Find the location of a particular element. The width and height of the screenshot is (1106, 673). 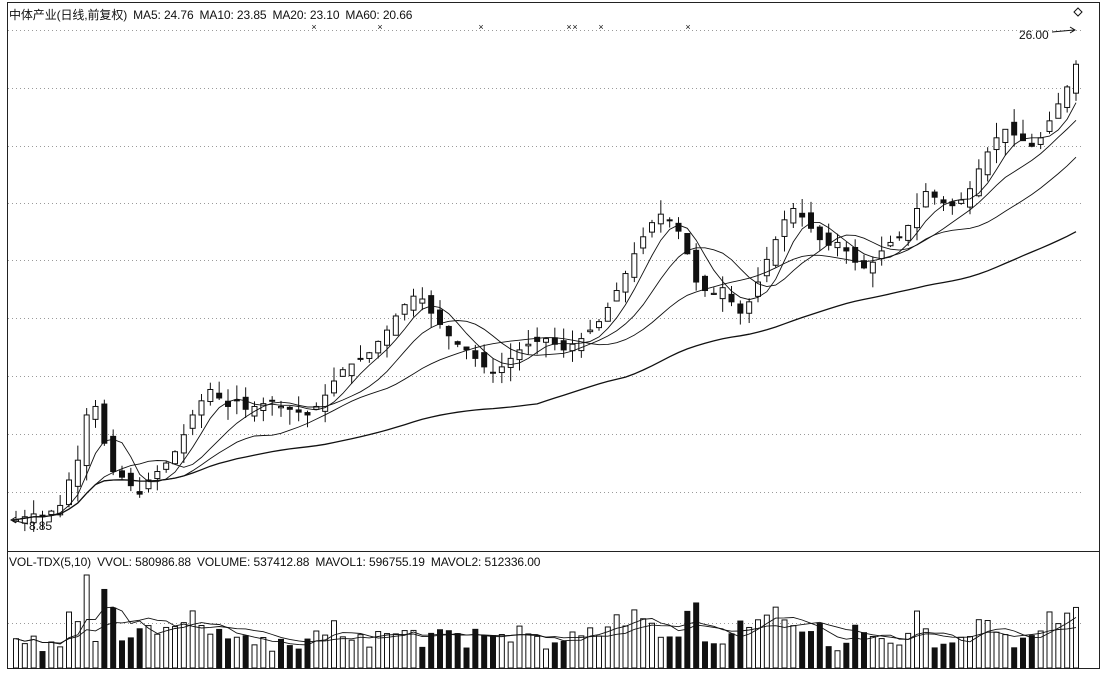

low-arrowhead is located at coordinates (13, 520).